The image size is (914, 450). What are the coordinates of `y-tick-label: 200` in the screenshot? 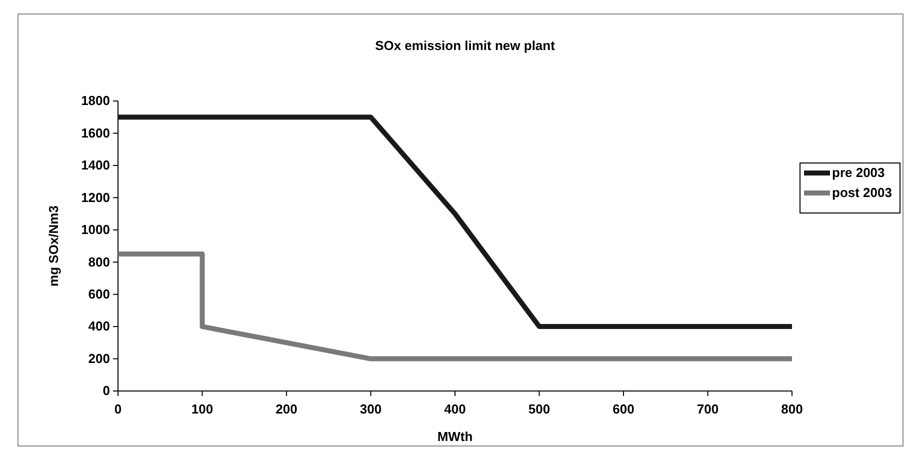 It's located at (99, 358).